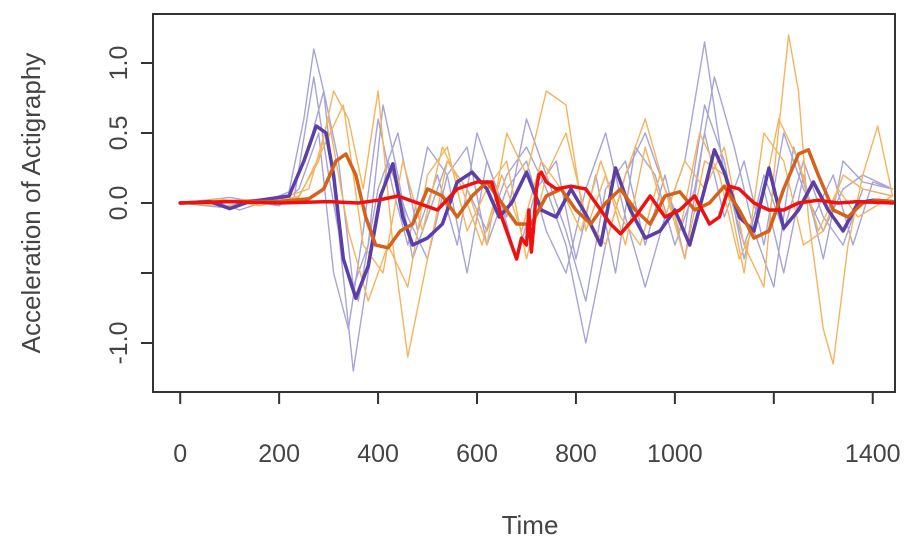  What do you see at coordinates (378, 454) in the screenshot?
I see `x-tick-label: 400` at bounding box center [378, 454].